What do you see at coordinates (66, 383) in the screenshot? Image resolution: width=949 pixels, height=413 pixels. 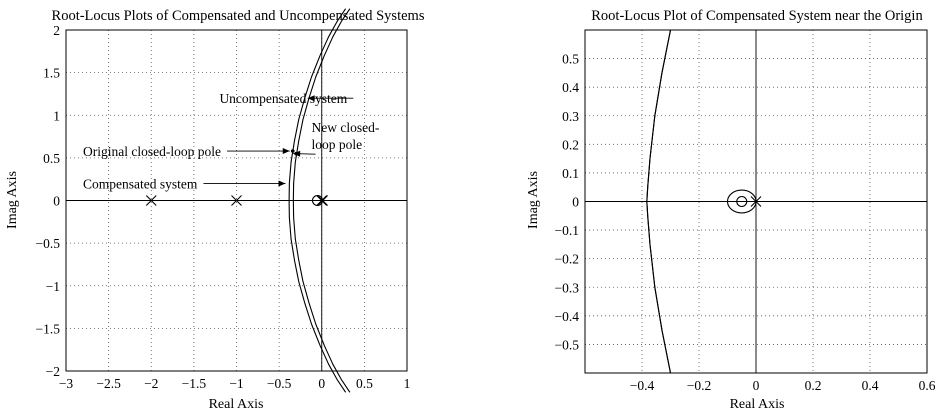 I see `x-tick-label: −3` at bounding box center [66, 383].